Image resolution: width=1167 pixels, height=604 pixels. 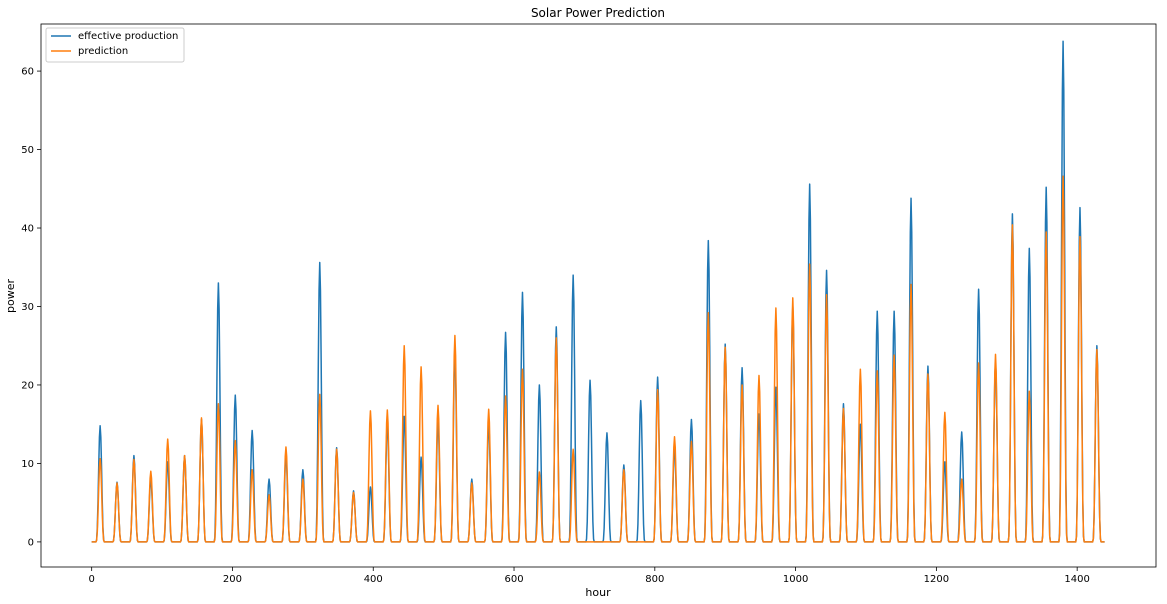 What do you see at coordinates (103, 51) in the screenshot?
I see `legend-label-prediction: prediction` at bounding box center [103, 51].